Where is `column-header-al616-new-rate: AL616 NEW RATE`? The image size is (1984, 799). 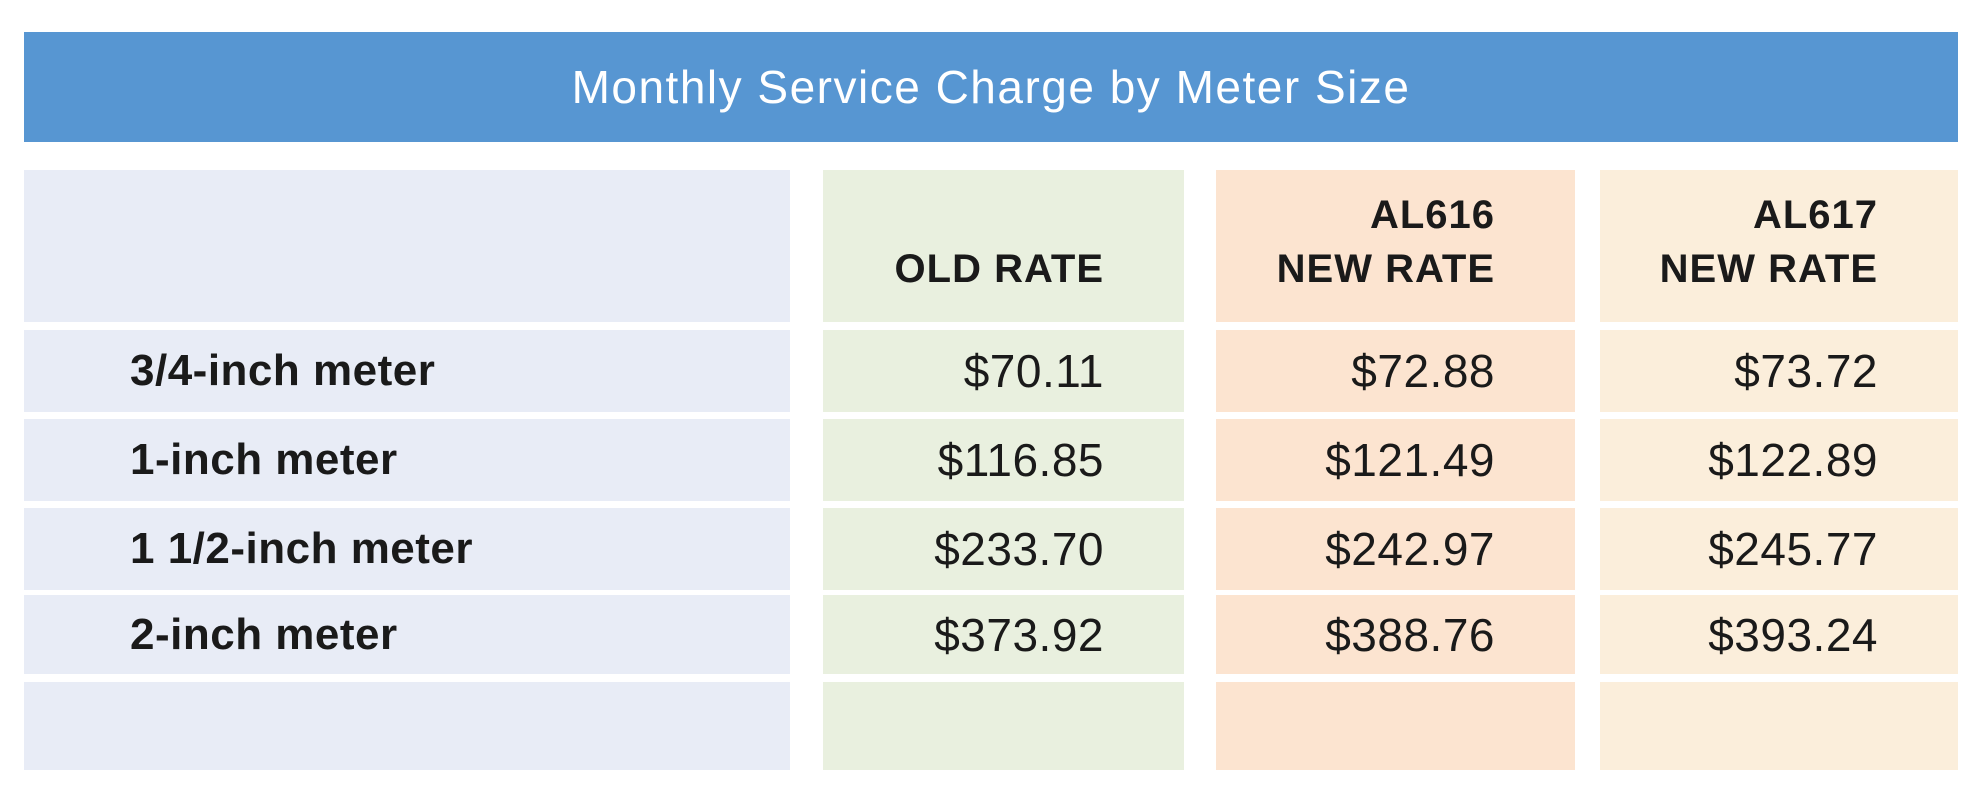
column-header-al616-new-rate: AL616 NEW RATE is located at coordinates (1395, 246).